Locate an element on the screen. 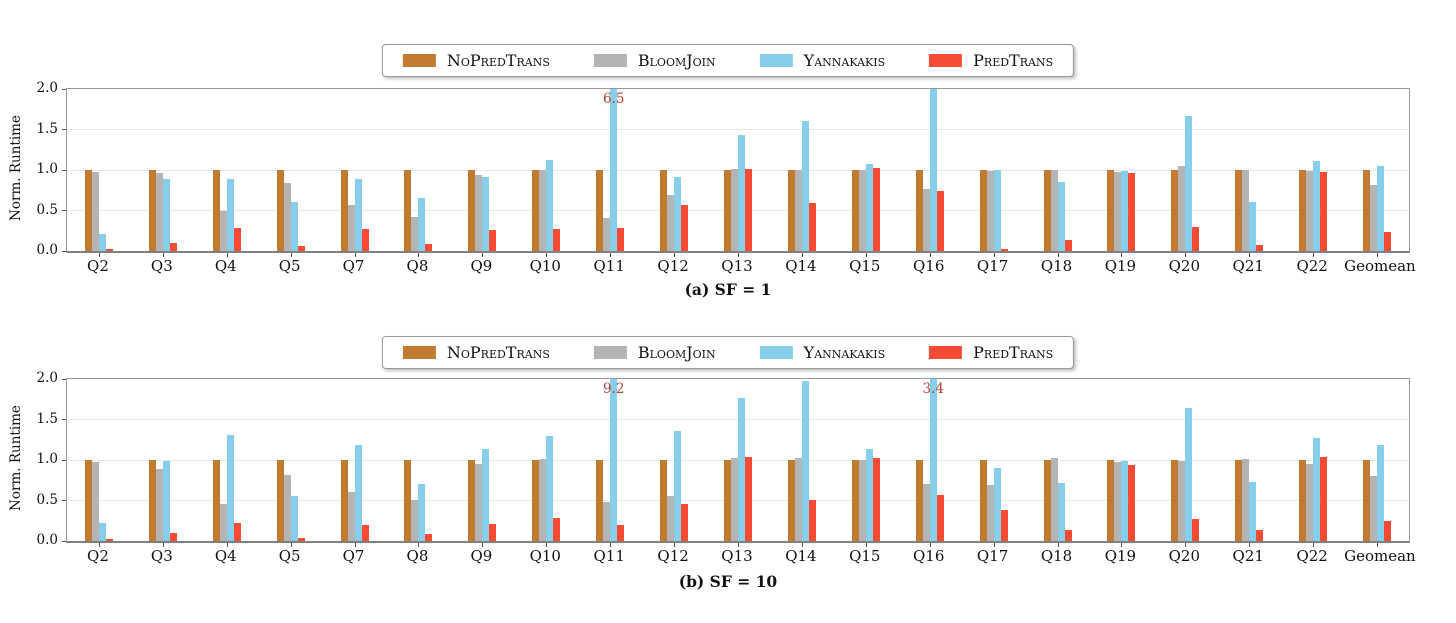 The height and width of the screenshot is (623, 1456). bar-nopredtrans-q5 is located at coordinates (280, 500).